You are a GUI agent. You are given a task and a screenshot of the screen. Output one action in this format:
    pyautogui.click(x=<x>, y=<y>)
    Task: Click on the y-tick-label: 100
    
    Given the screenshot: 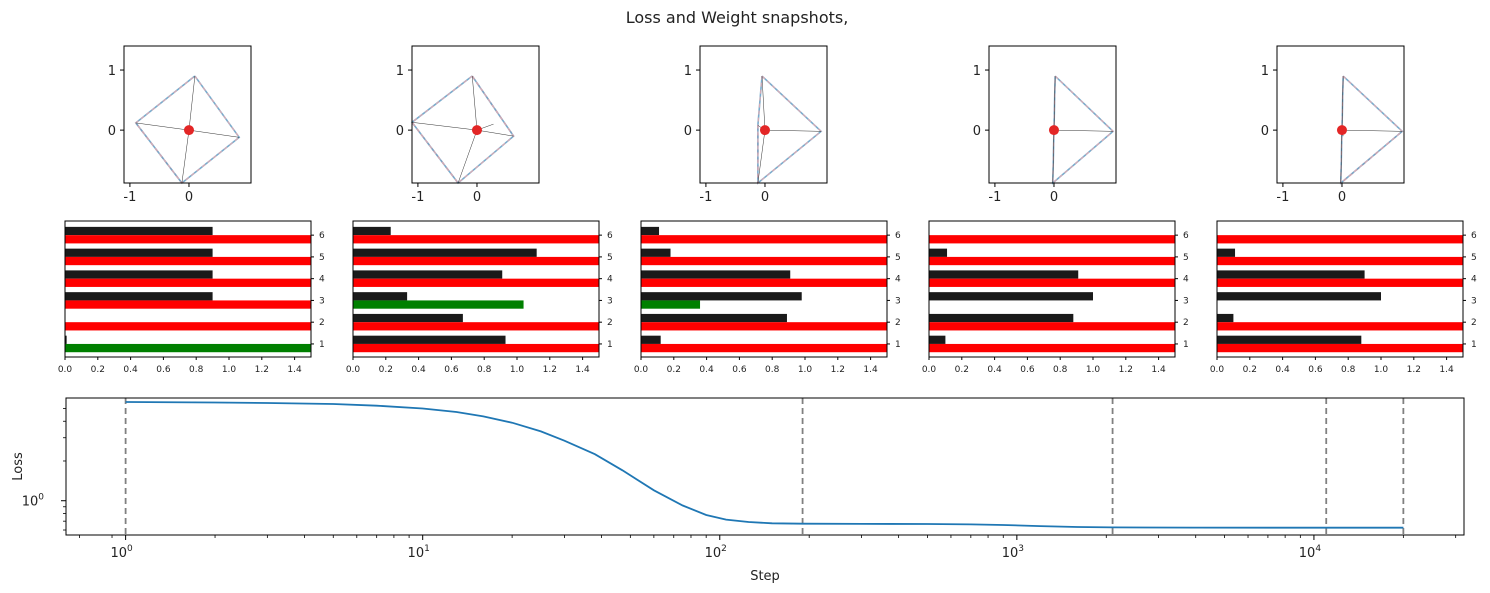 What is the action you would take?
    pyautogui.click(x=33, y=501)
    